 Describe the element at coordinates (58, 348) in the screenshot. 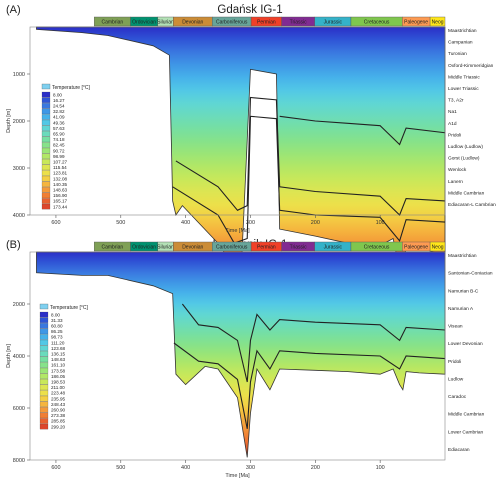

I see `legend-value: 123.68` at that location.